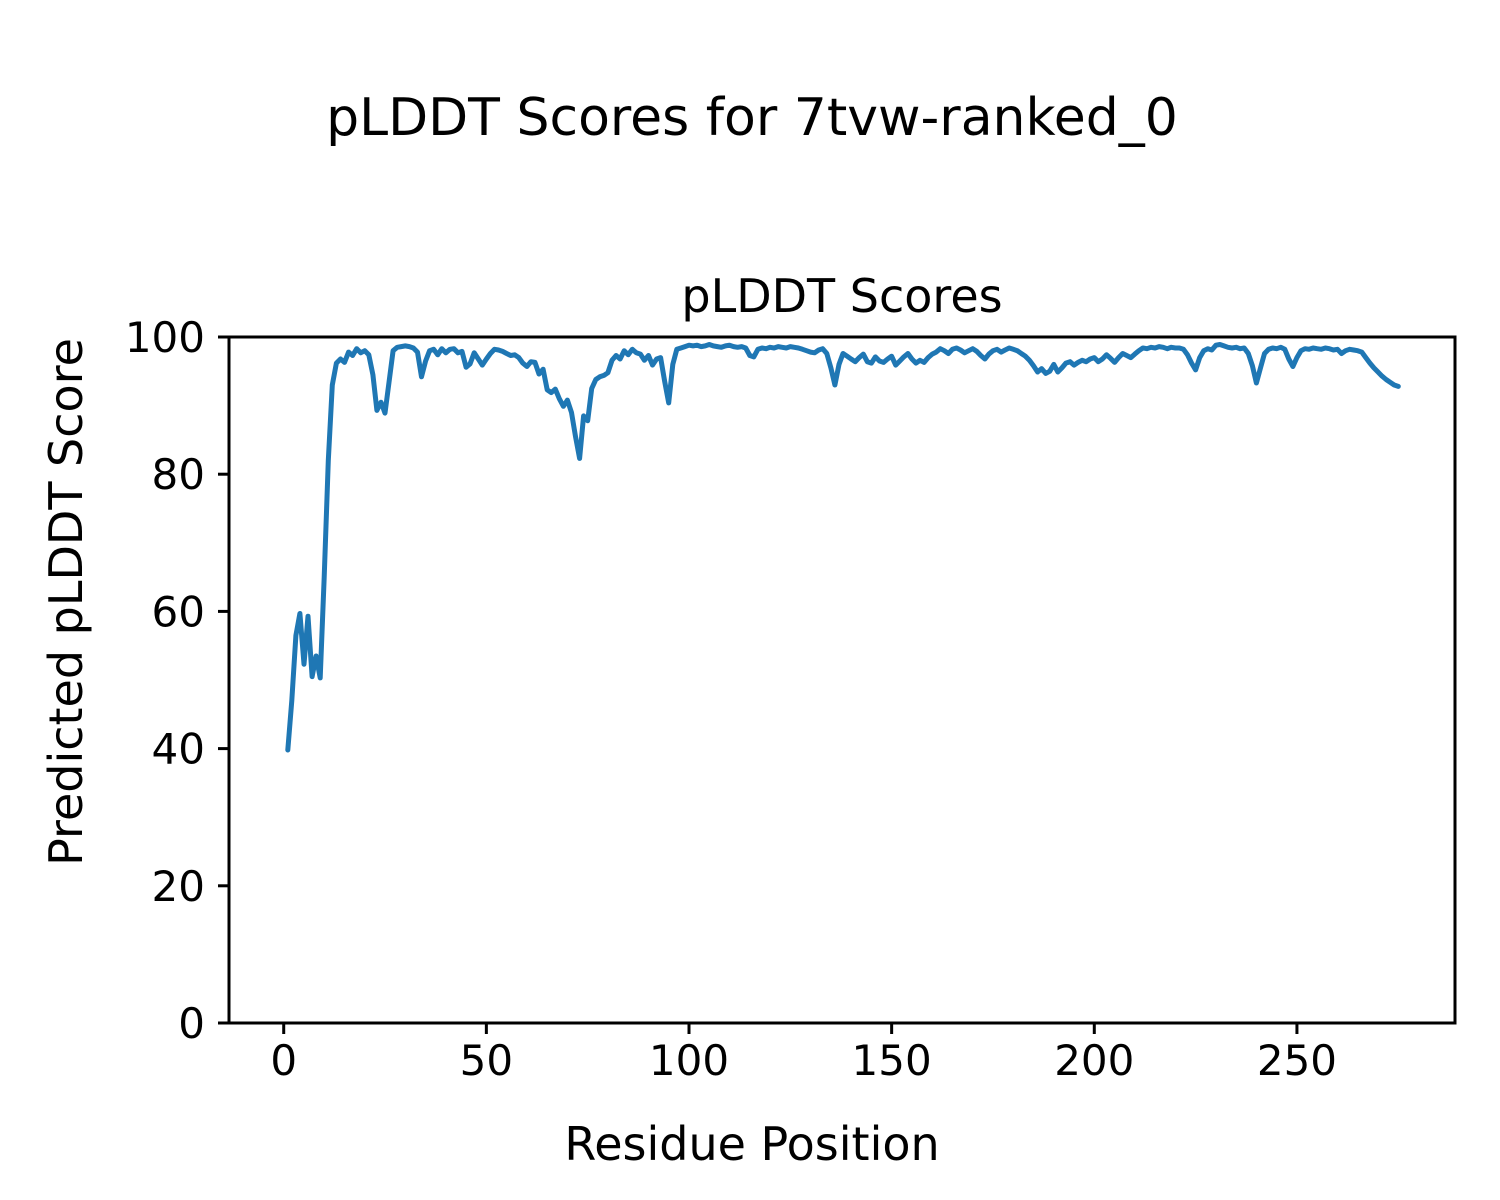 The image size is (1500, 1200). I want to click on figure-title: pLDDT Scores for 7tvw-ranked_0, so click(752, 118).